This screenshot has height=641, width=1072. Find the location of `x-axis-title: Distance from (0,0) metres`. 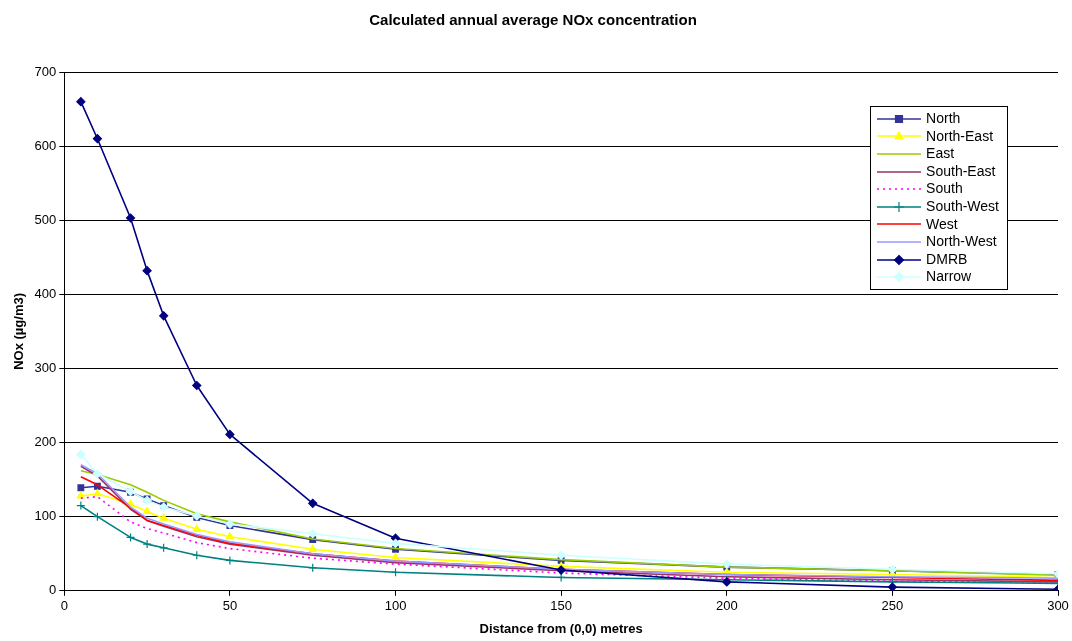

x-axis-title: Distance from (0,0) metres is located at coordinates (561, 628).